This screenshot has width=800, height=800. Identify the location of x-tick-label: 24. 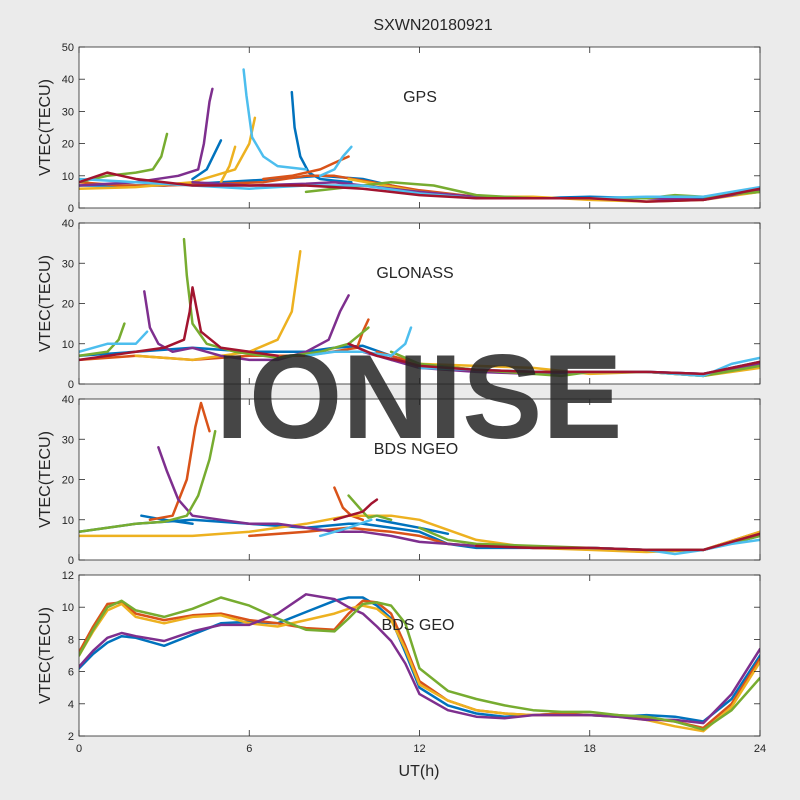
(760, 749).